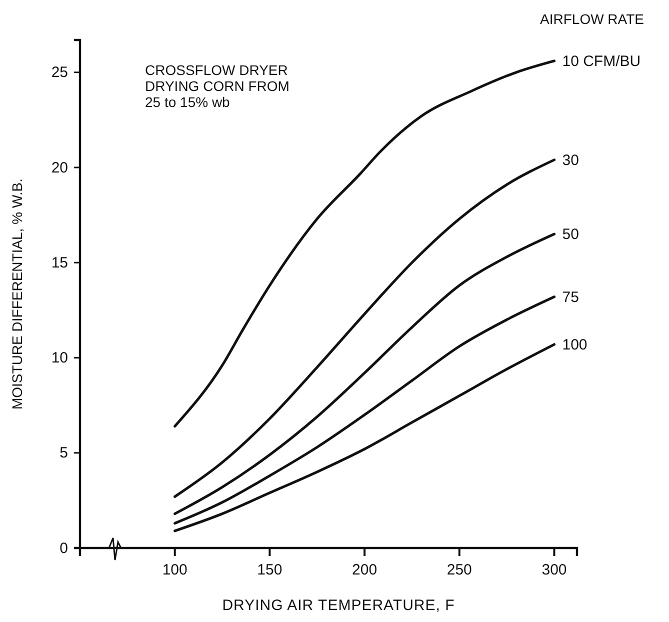 The image size is (669, 622). I want to click on x-axis-title: DRYING AIR TEMPERATURE, F, so click(338, 605).